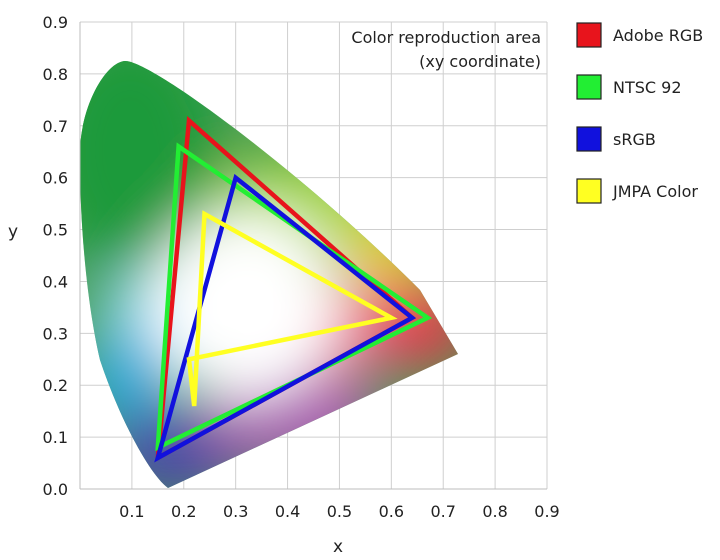 The width and height of the screenshot is (720, 560). I want to click on y-tick-label: 0.4, so click(55, 281).